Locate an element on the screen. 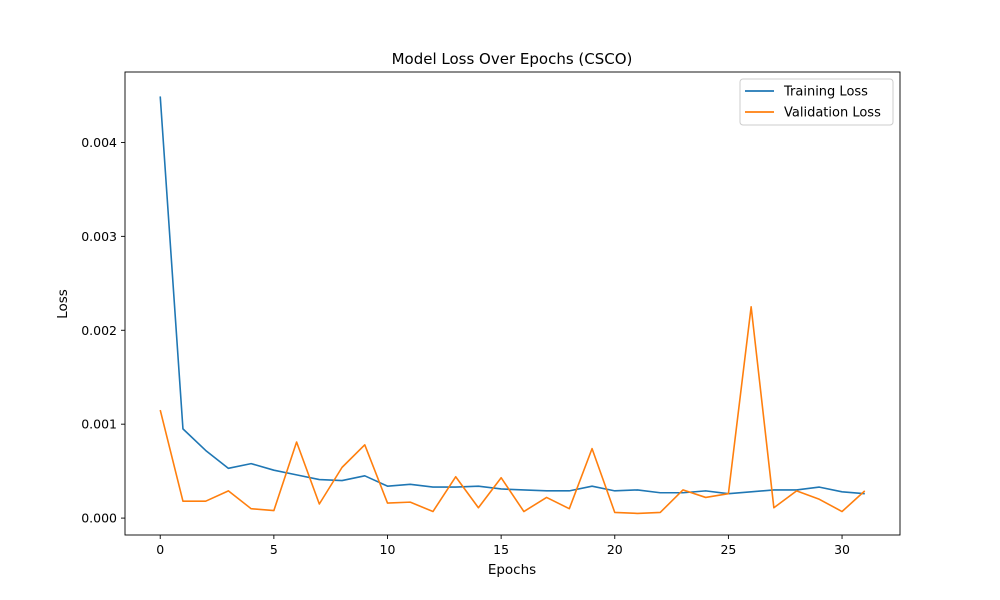 The image size is (1000, 600). x-tick-label: 5 is located at coordinates (274, 549).